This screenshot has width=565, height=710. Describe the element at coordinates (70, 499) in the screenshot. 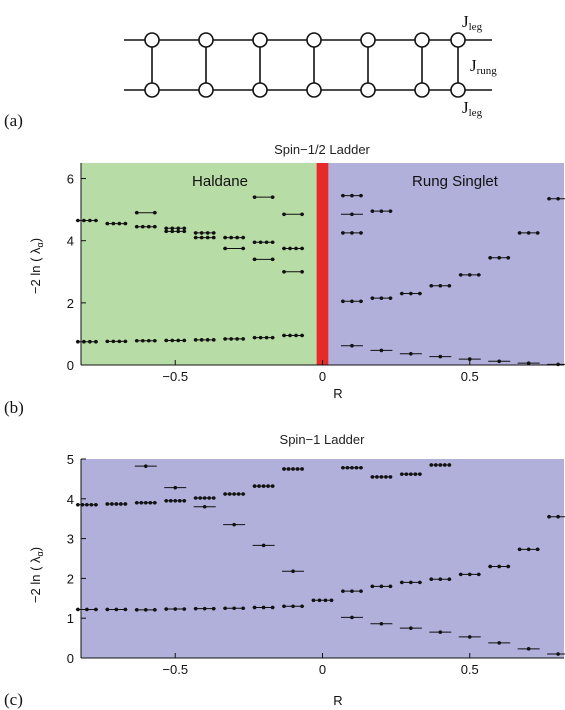

I see `y-tick-label: 4` at that location.